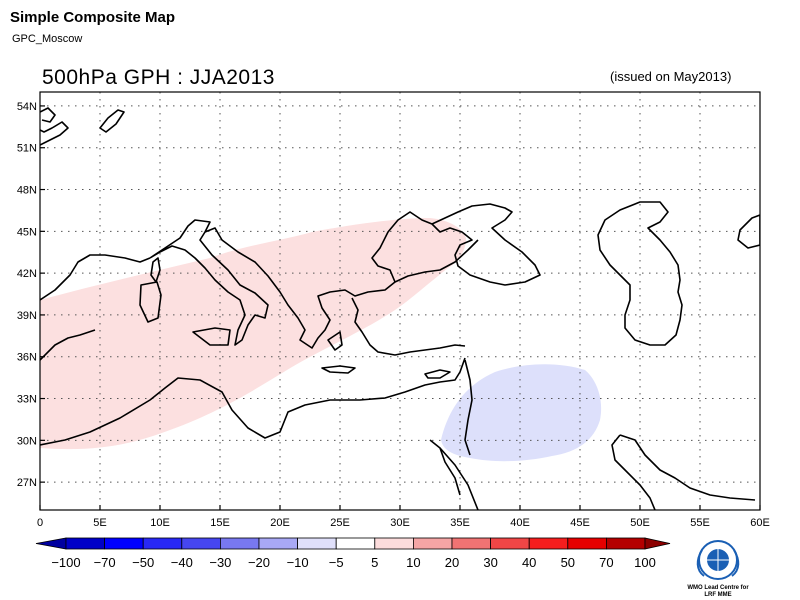 The height and width of the screenshot is (600, 800). Describe the element at coordinates (27, 400) in the screenshot. I see `lat-label: 33N` at that location.